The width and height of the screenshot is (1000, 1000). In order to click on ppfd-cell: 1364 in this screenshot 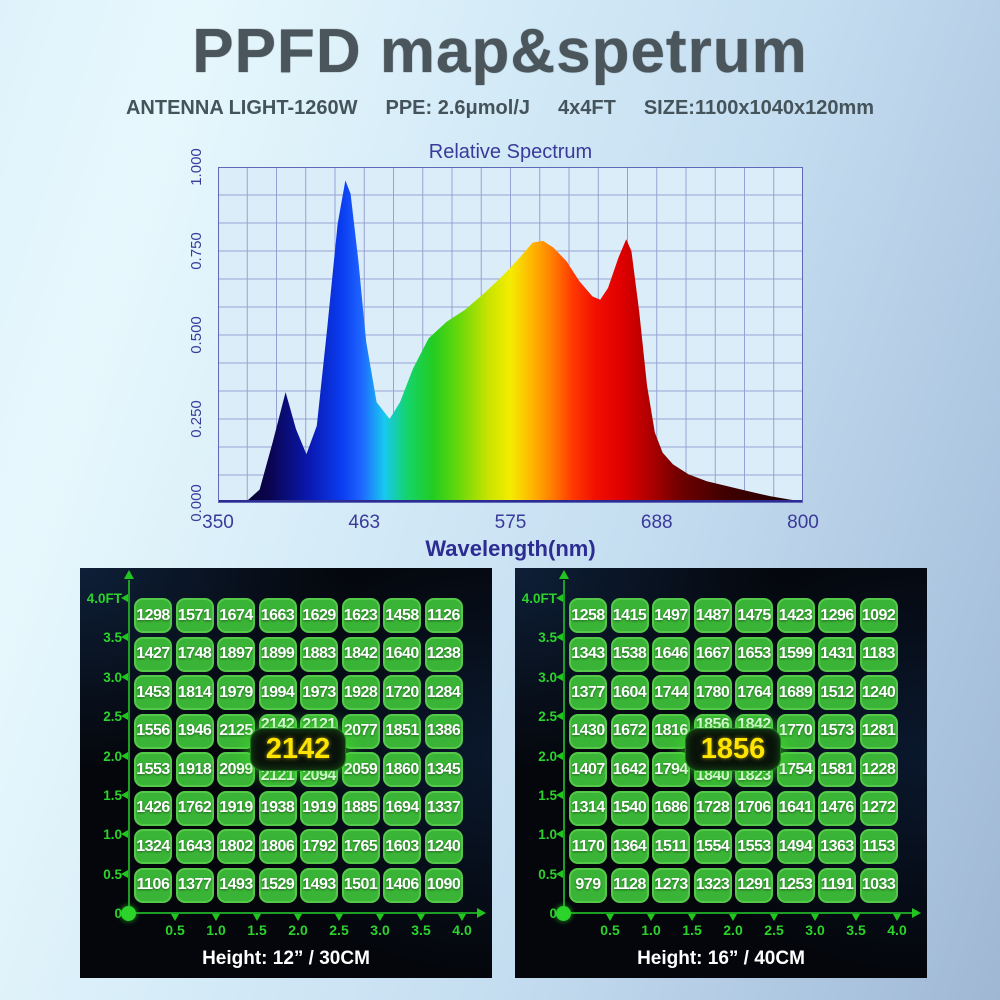, I will do `click(629, 846)`.